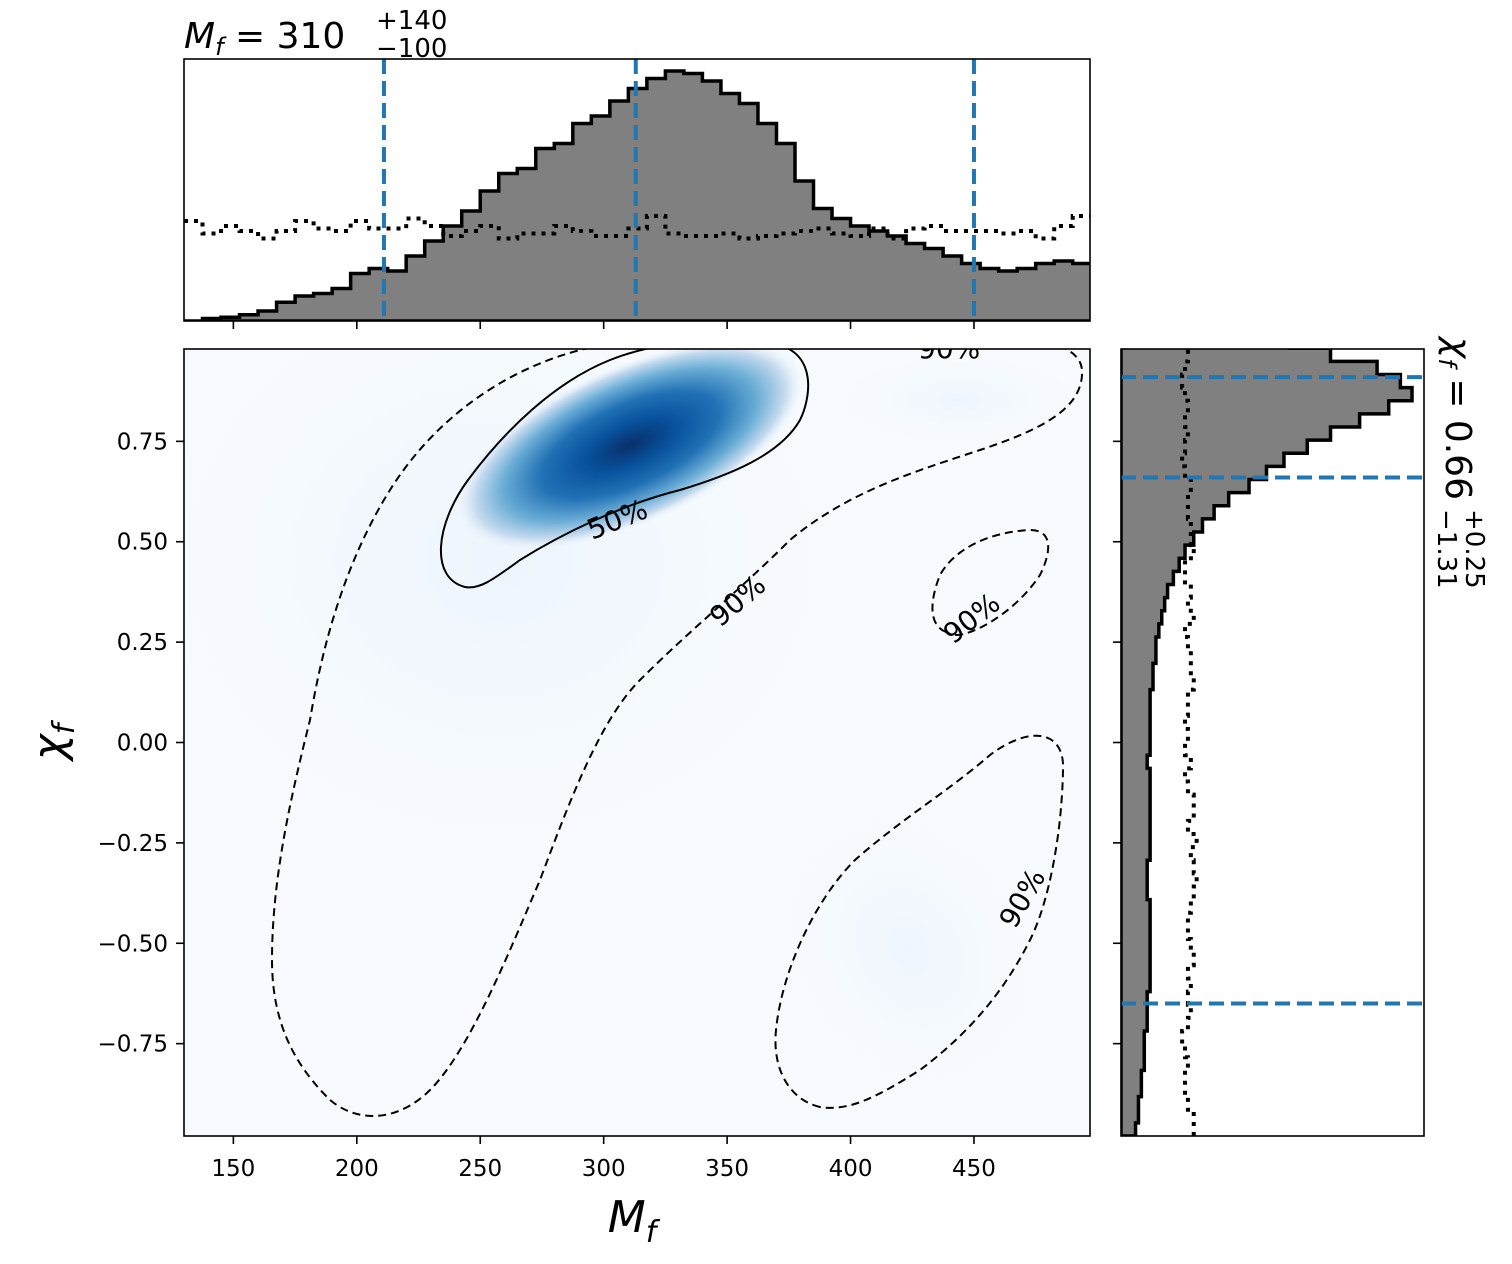  I want to click on right-ytick-marks, so click(1117, 742).